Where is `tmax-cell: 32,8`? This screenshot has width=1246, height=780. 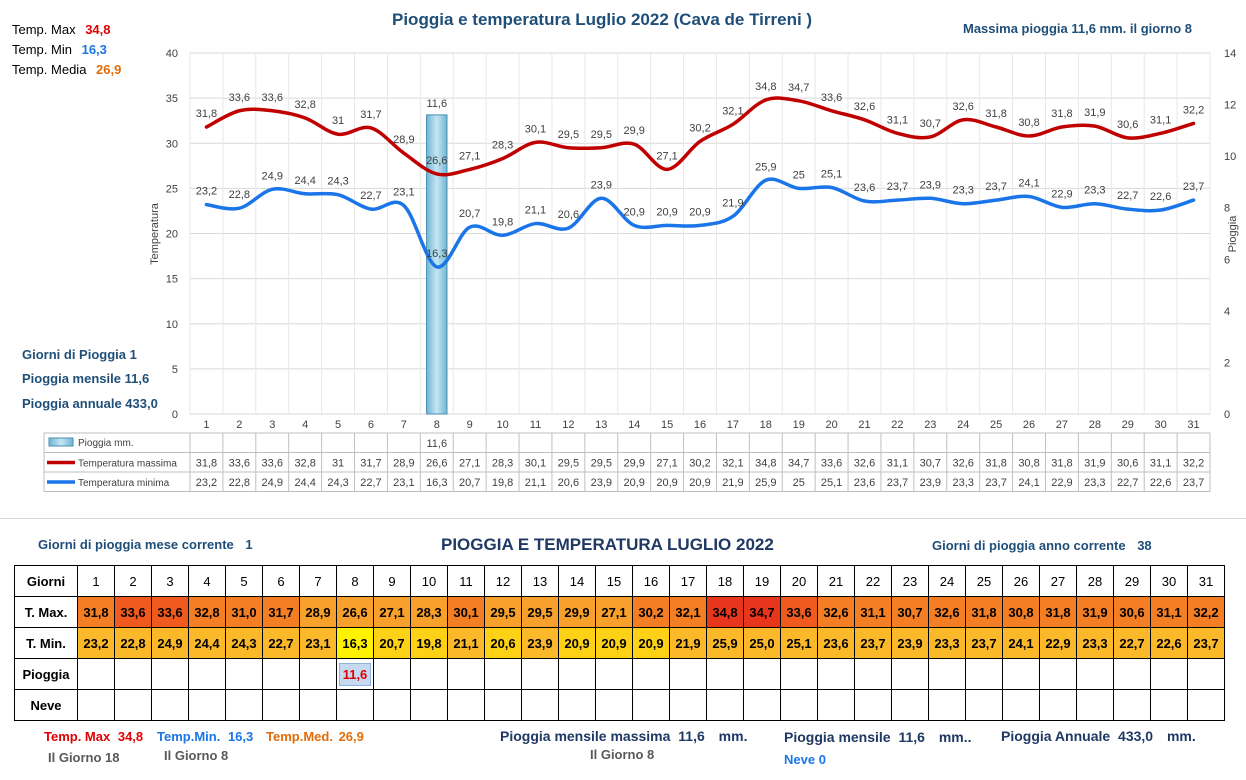
tmax-cell: 32,8 is located at coordinates (207, 612).